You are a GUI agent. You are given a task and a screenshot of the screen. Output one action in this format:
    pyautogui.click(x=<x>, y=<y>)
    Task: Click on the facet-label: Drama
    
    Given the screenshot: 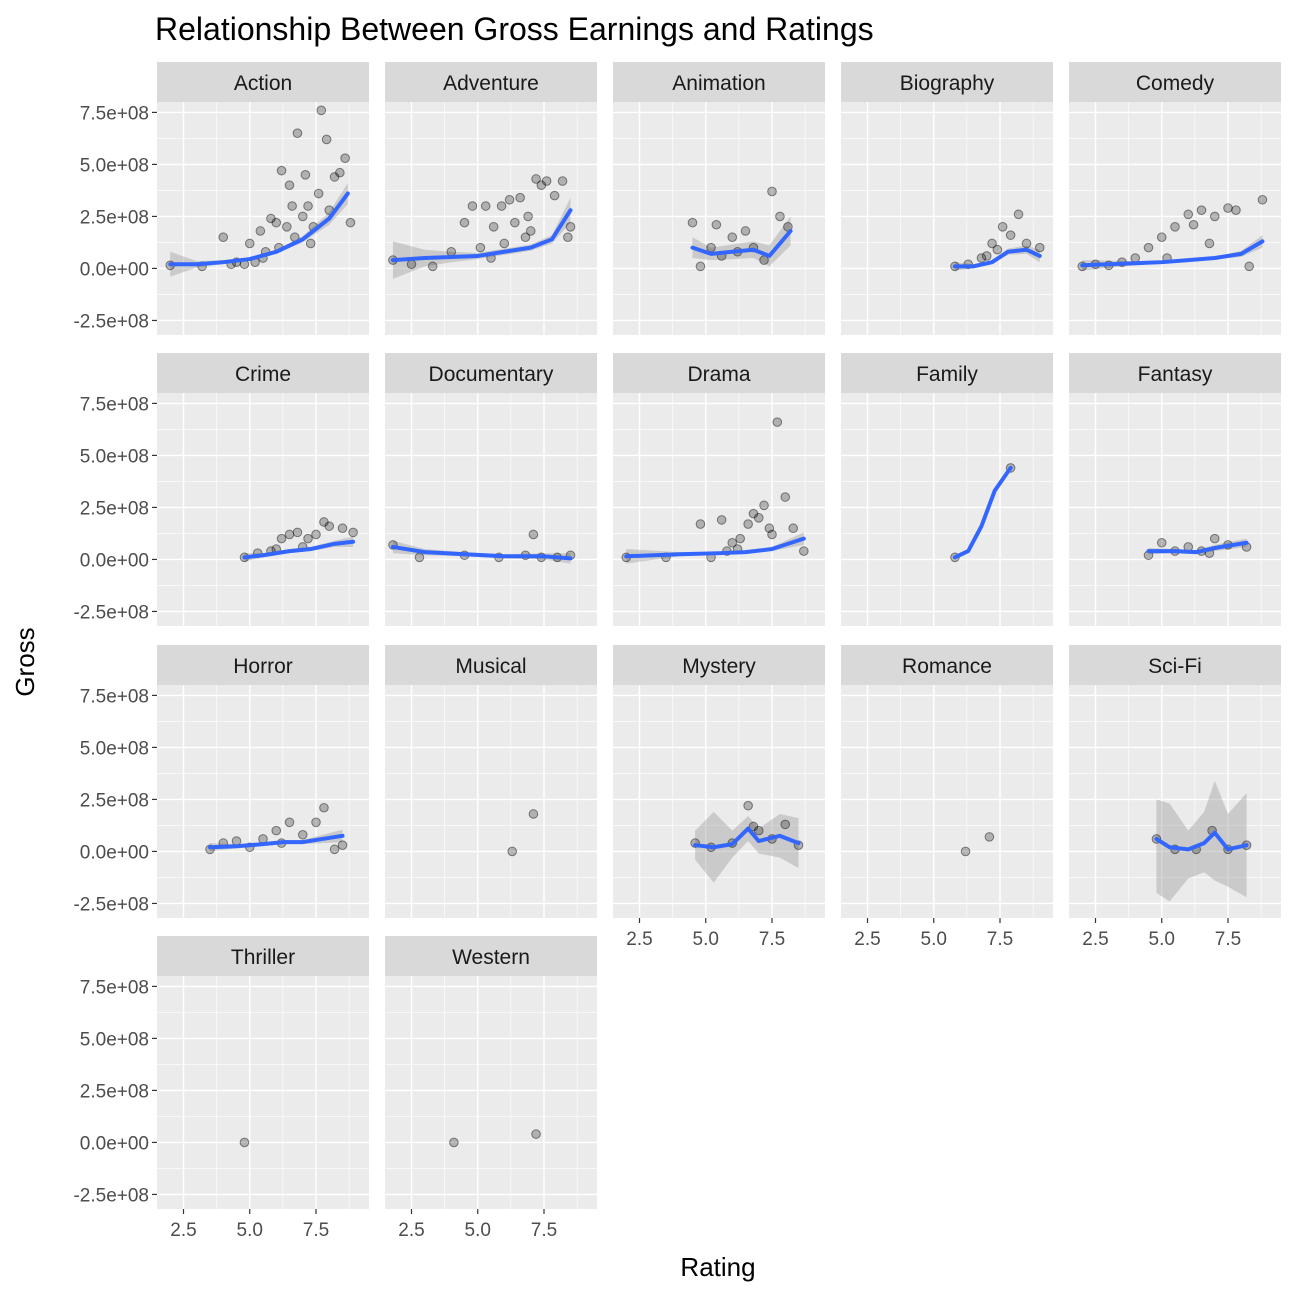 What is the action you would take?
    pyautogui.click(x=718, y=374)
    